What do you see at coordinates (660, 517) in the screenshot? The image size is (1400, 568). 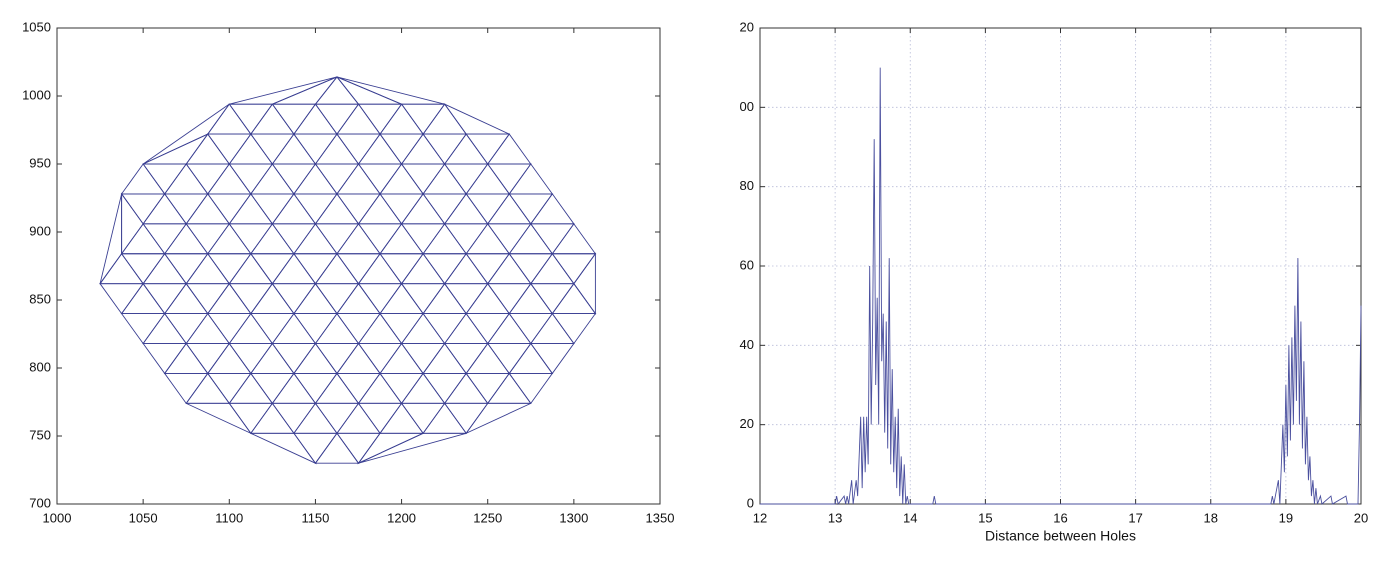 I see `x-tick-label: 1350` at bounding box center [660, 517].